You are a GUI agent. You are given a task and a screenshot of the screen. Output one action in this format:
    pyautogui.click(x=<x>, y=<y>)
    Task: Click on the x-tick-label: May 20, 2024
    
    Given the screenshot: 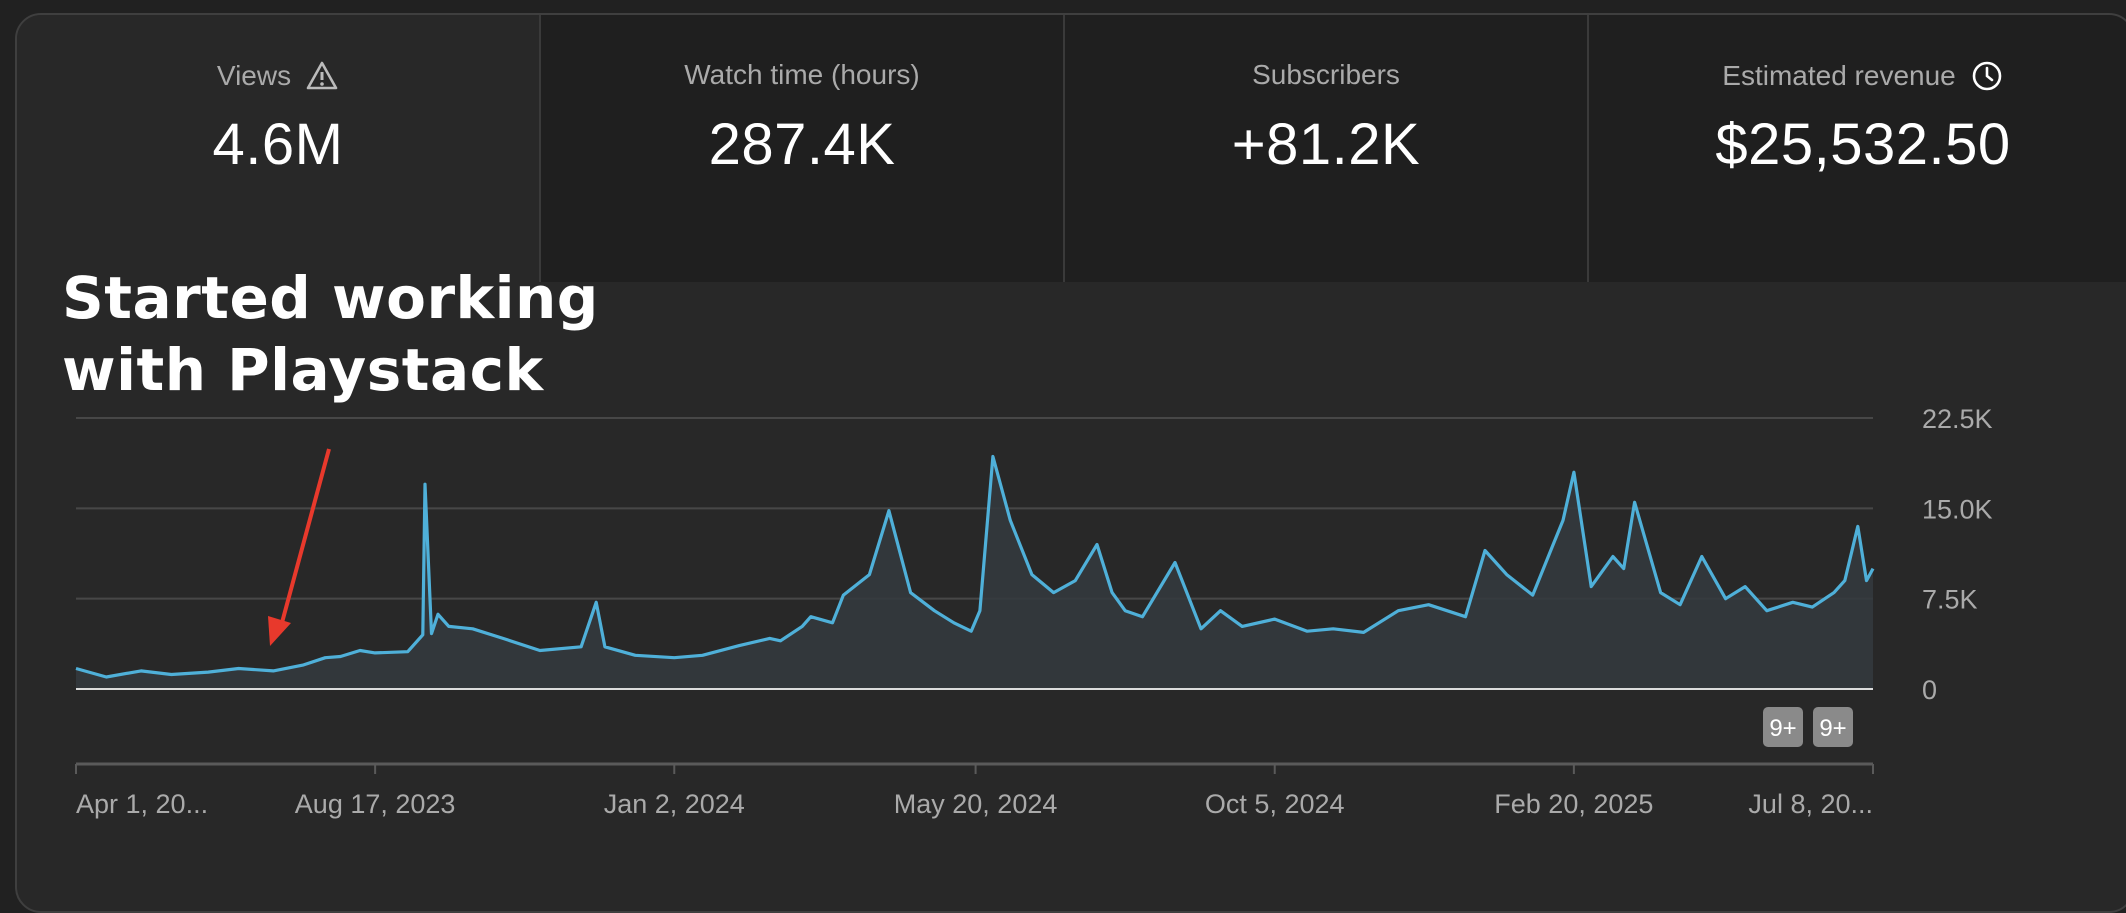 What is the action you would take?
    pyautogui.click(x=976, y=804)
    